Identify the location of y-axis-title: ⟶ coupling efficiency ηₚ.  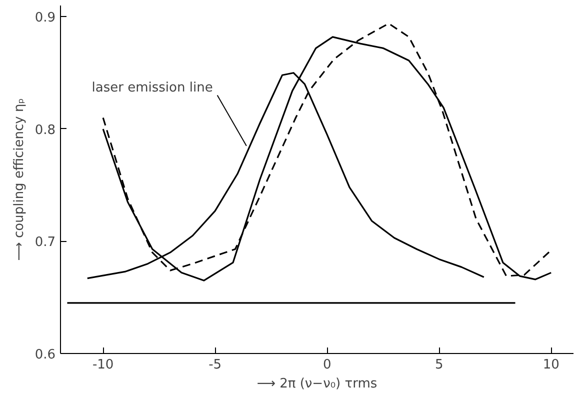
(19, 179).